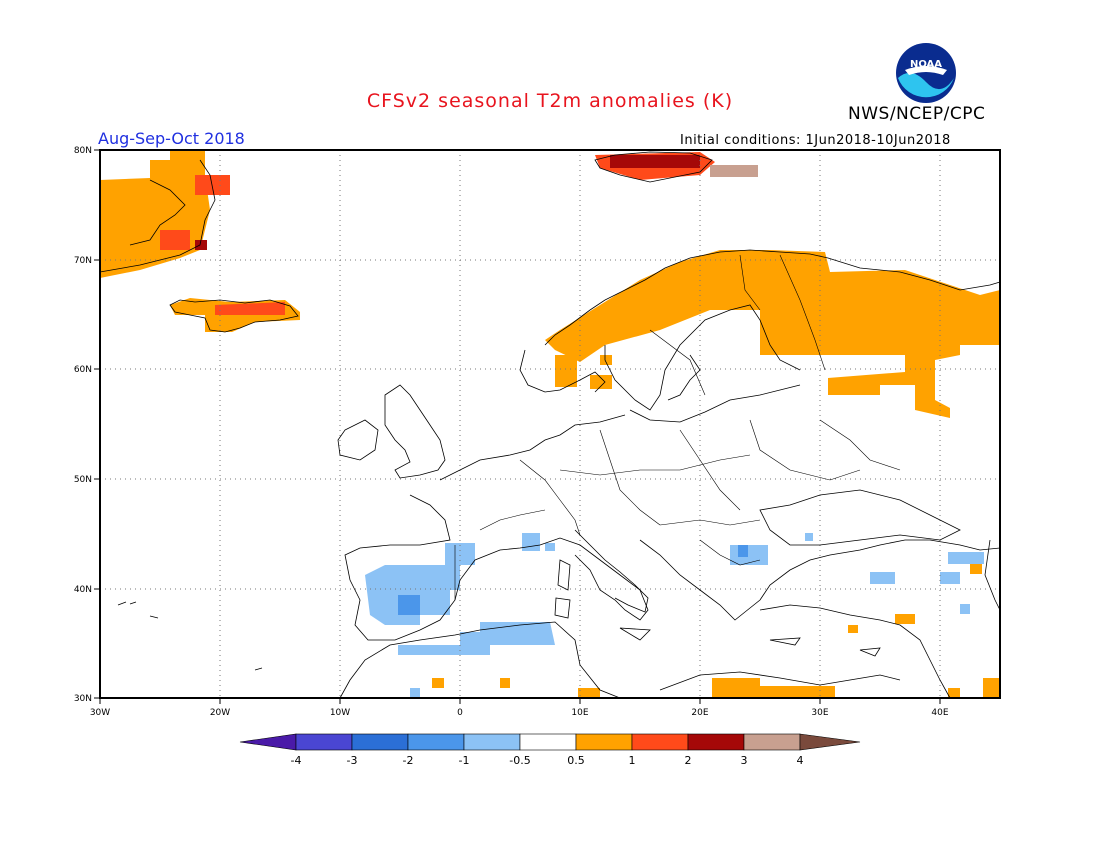 The width and height of the screenshot is (1100, 850). Describe the element at coordinates (83, 590) in the screenshot. I see `lat-label: 40N` at that location.